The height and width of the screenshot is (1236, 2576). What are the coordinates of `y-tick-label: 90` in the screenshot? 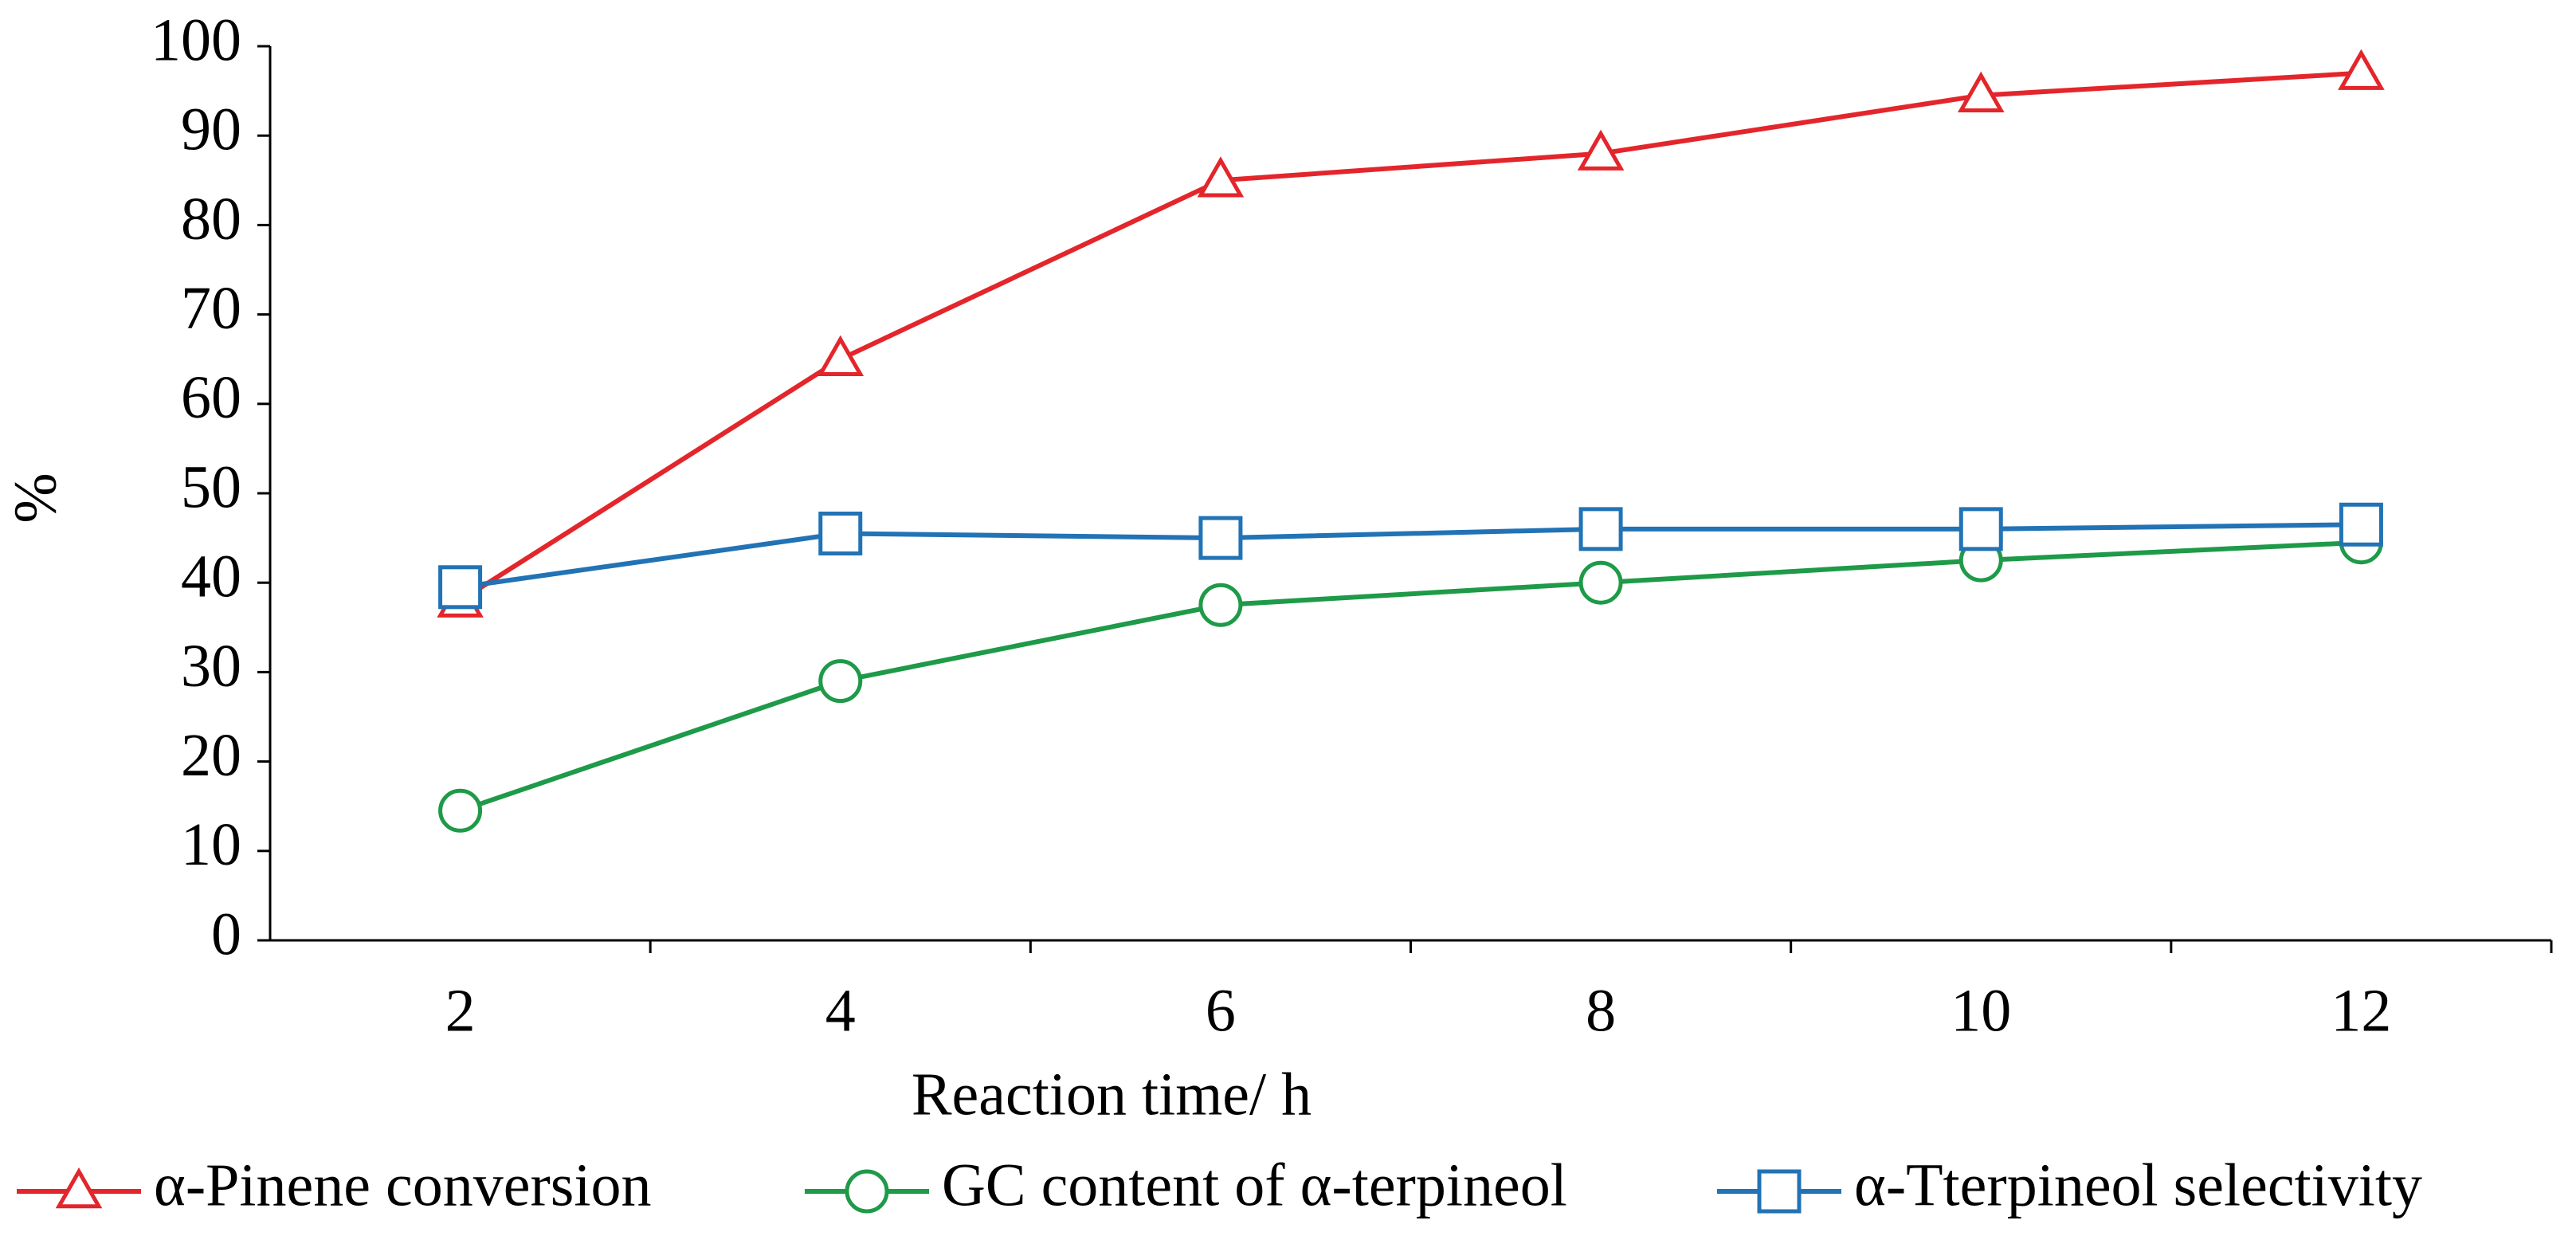 It's located at (211, 129).